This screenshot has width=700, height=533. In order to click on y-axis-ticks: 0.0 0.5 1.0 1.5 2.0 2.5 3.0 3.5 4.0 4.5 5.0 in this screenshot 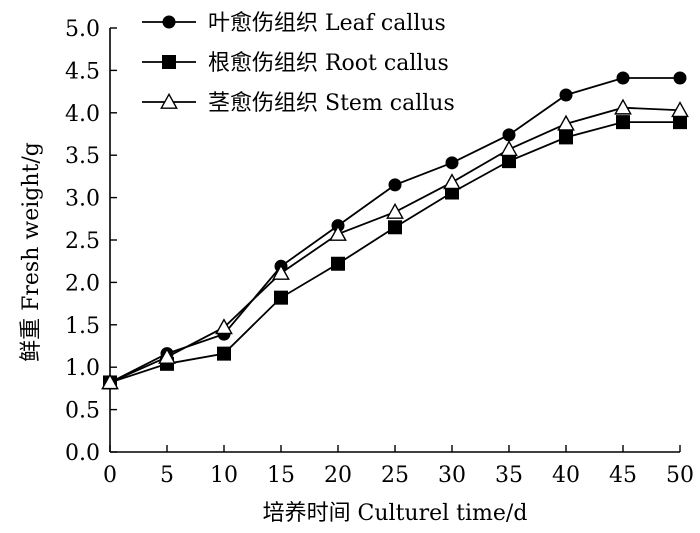, I will do `click(91, 241)`.